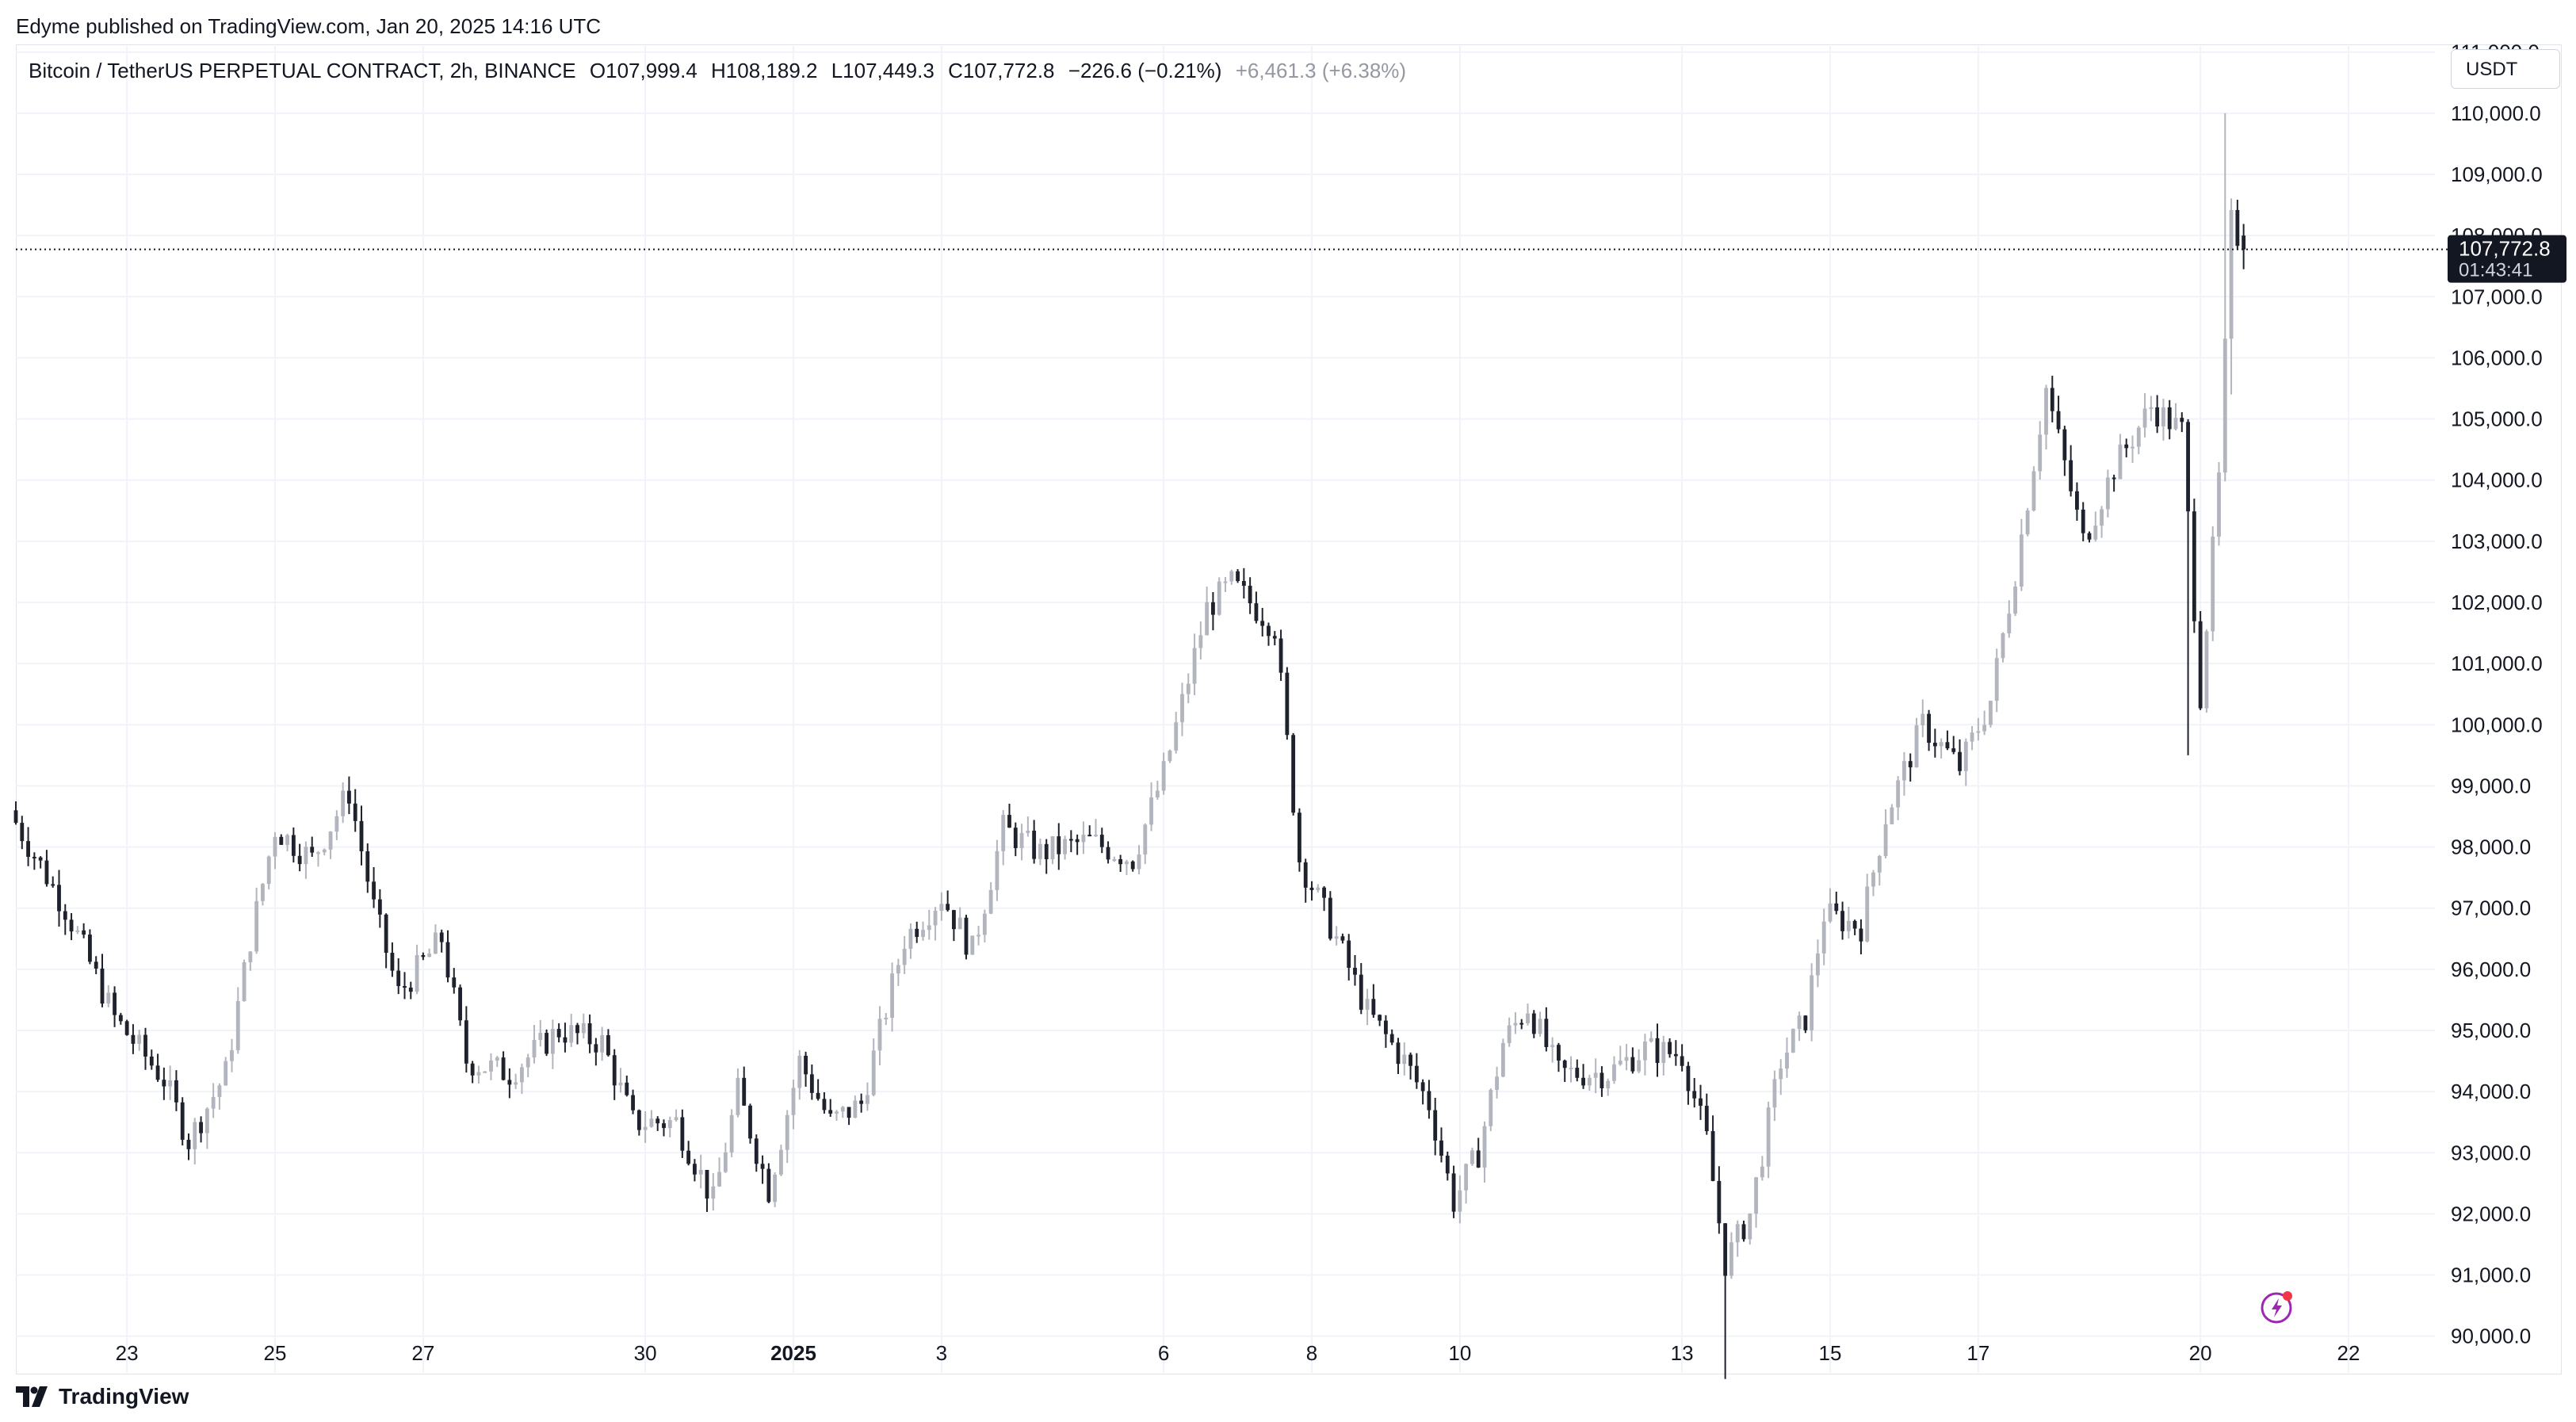 This screenshot has width=2576, height=1422. What do you see at coordinates (2505, 69) in the screenshot?
I see `currency-selector: USDT` at bounding box center [2505, 69].